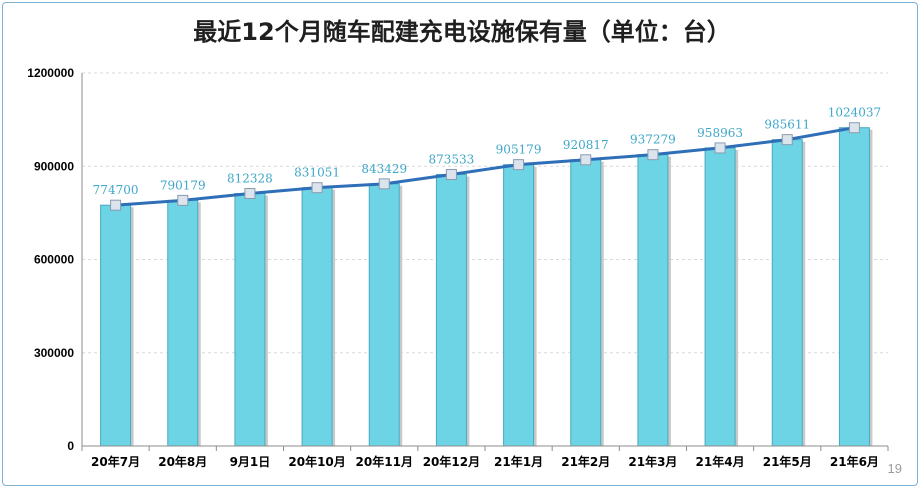  Describe the element at coordinates (384, 461) in the screenshot. I see `category-label: 20年11月` at that location.